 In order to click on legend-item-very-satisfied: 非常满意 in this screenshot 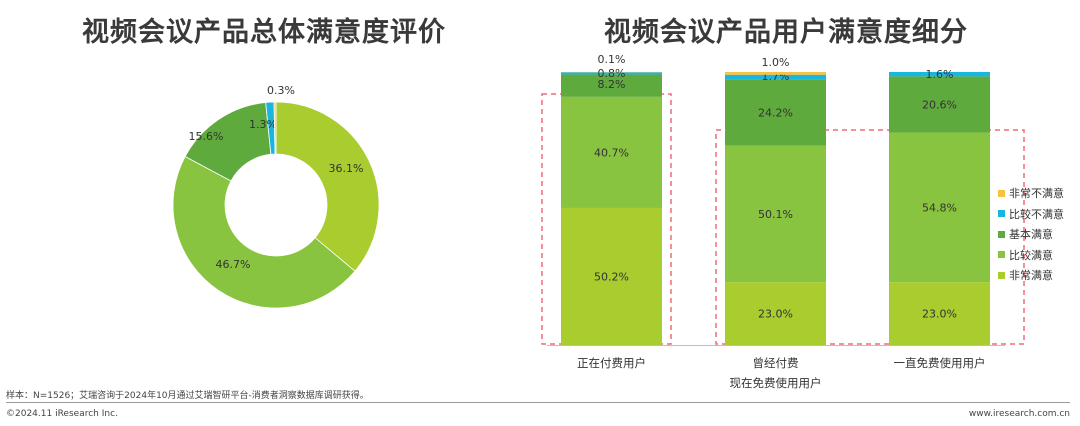, I will do `click(1031, 275)`.